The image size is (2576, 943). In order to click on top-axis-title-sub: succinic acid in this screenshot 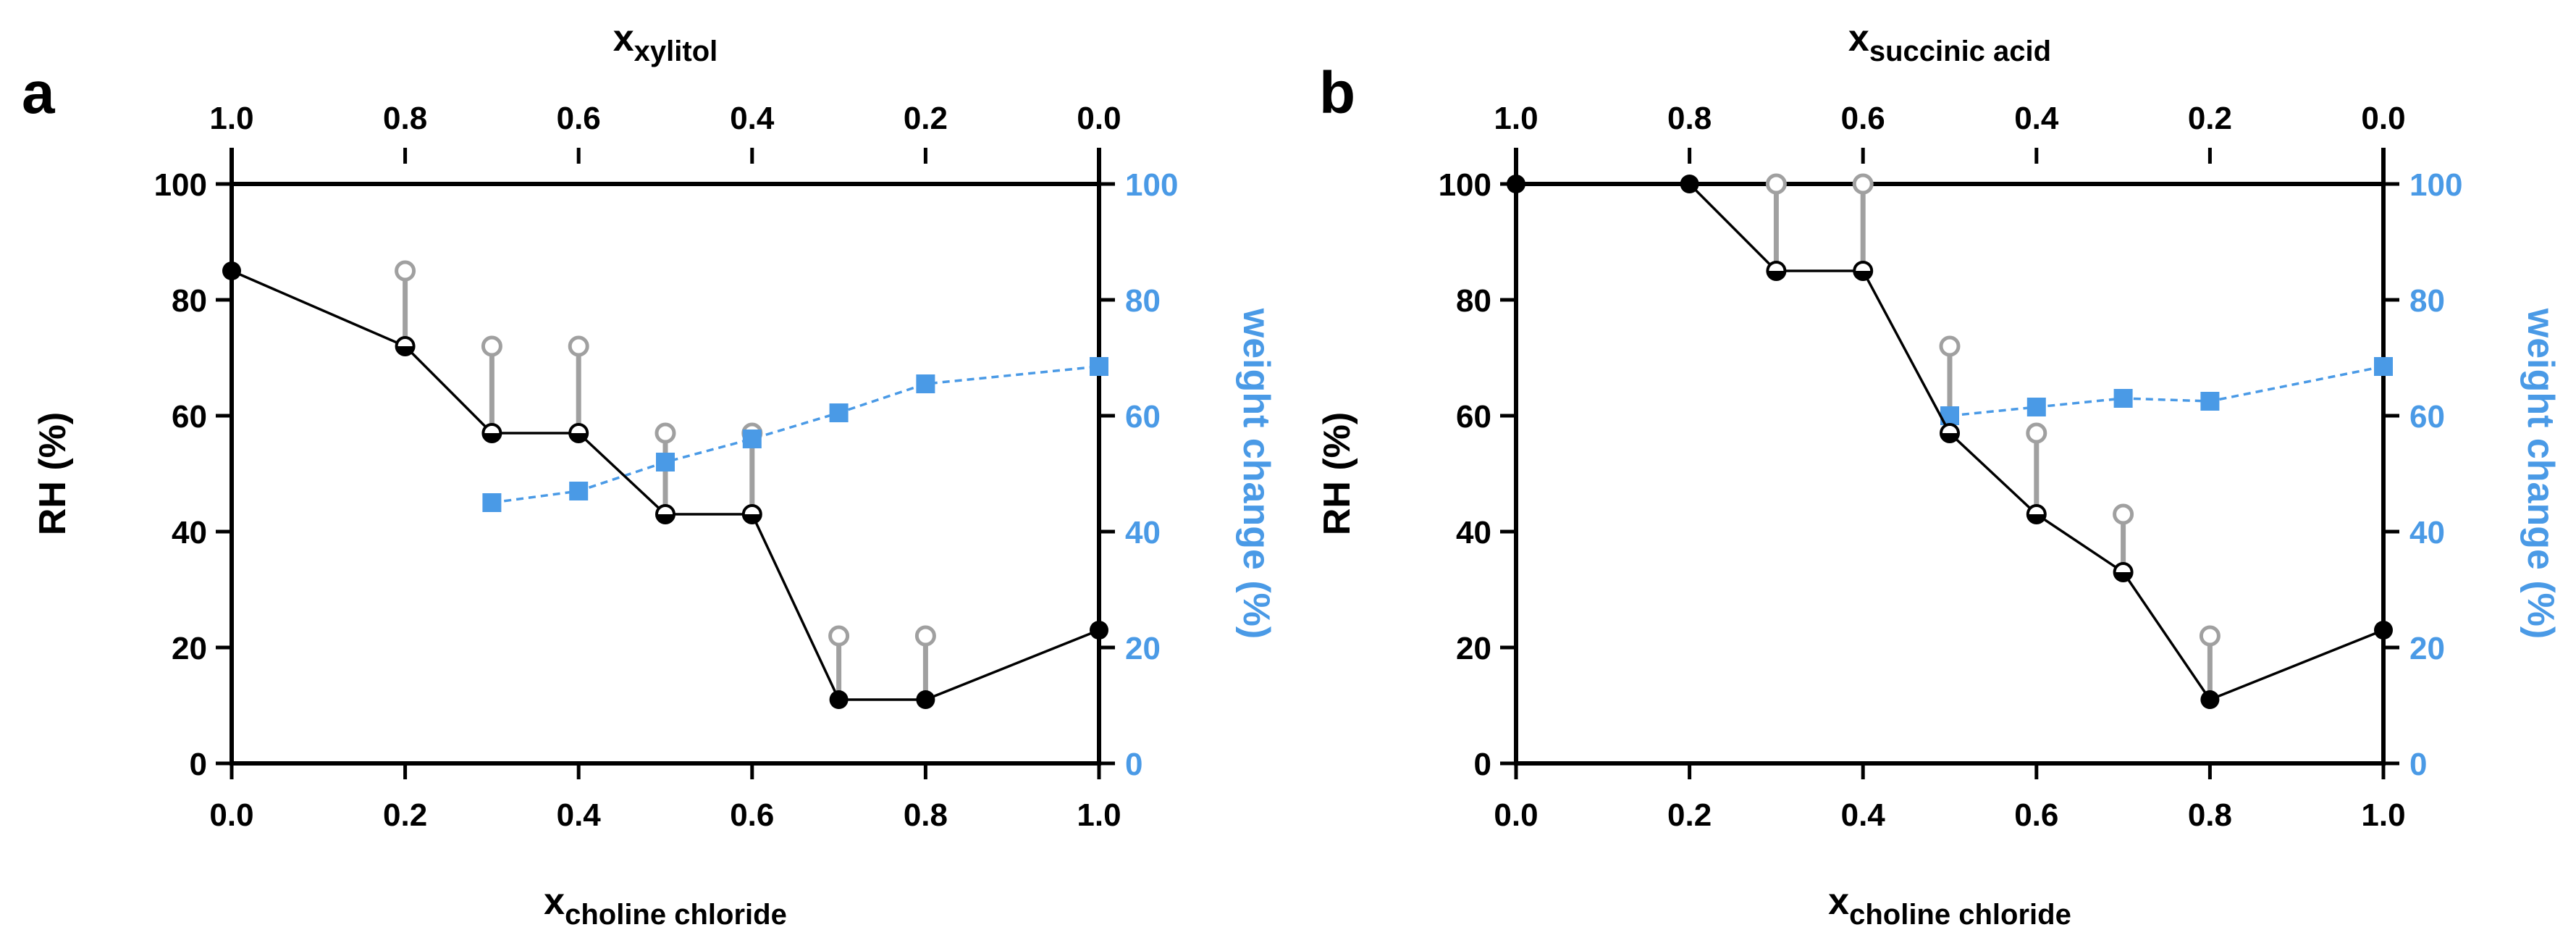, I will do `click(1960, 51)`.